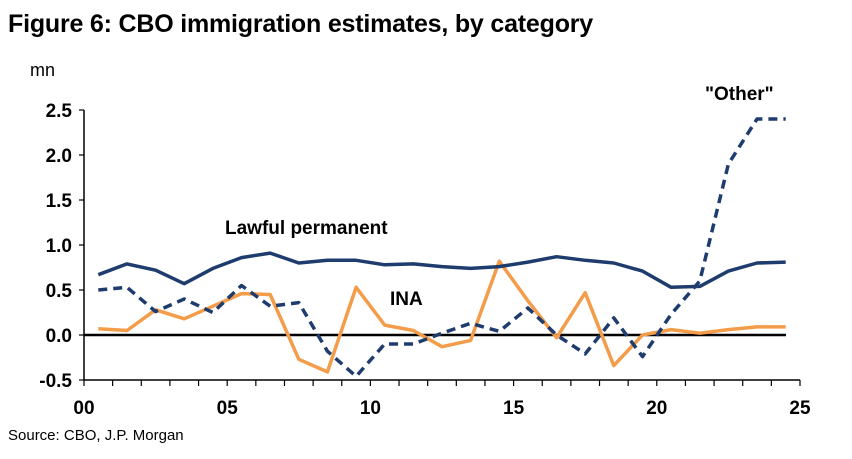 The height and width of the screenshot is (459, 852). I want to click on y-tick-label: 2.0, so click(59, 156).